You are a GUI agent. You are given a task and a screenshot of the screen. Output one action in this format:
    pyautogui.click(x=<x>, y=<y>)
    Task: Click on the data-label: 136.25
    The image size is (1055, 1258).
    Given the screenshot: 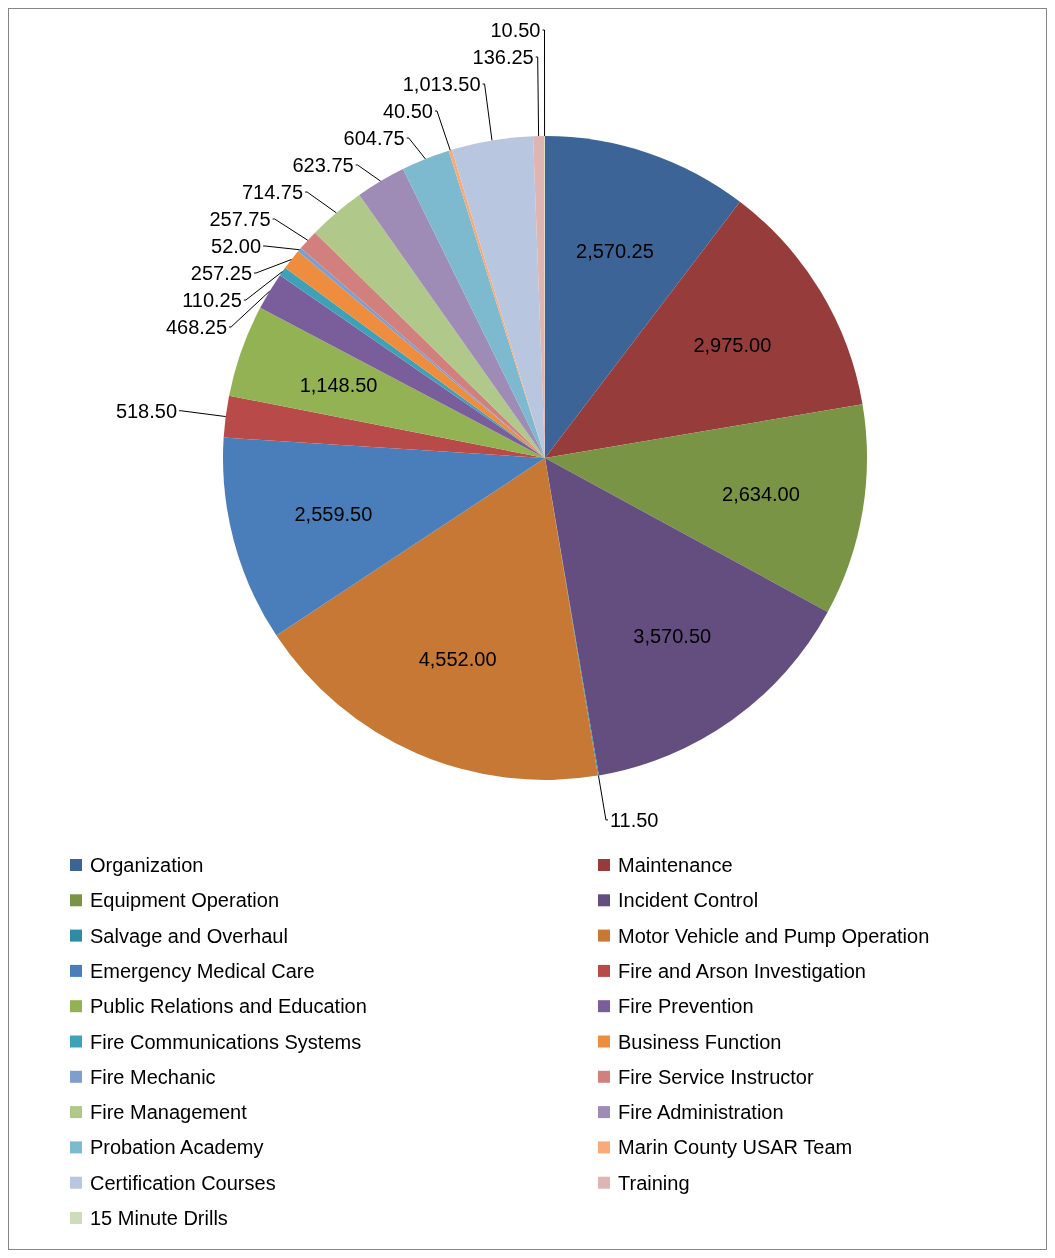 What is the action you would take?
    pyautogui.click(x=503, y=57)
    